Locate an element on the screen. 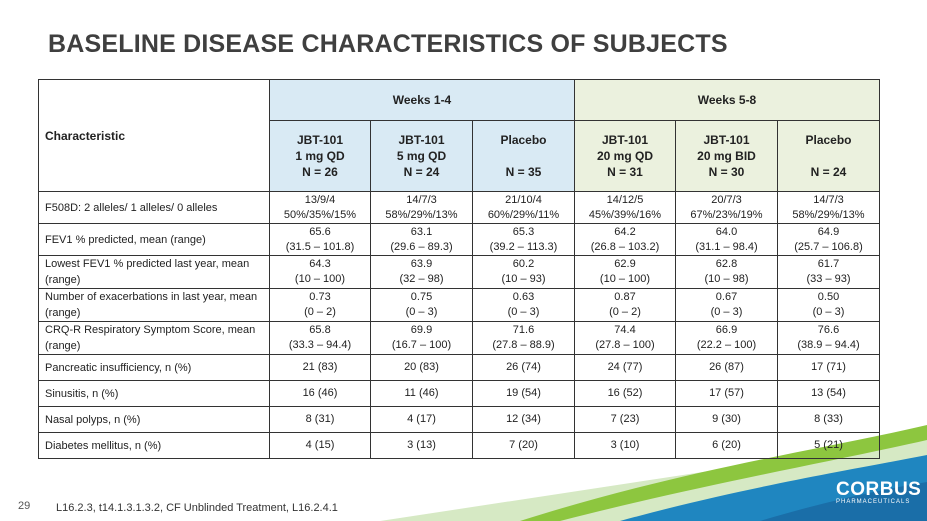  characteristic-header: Characteristic is located at coordinates (154, 135).